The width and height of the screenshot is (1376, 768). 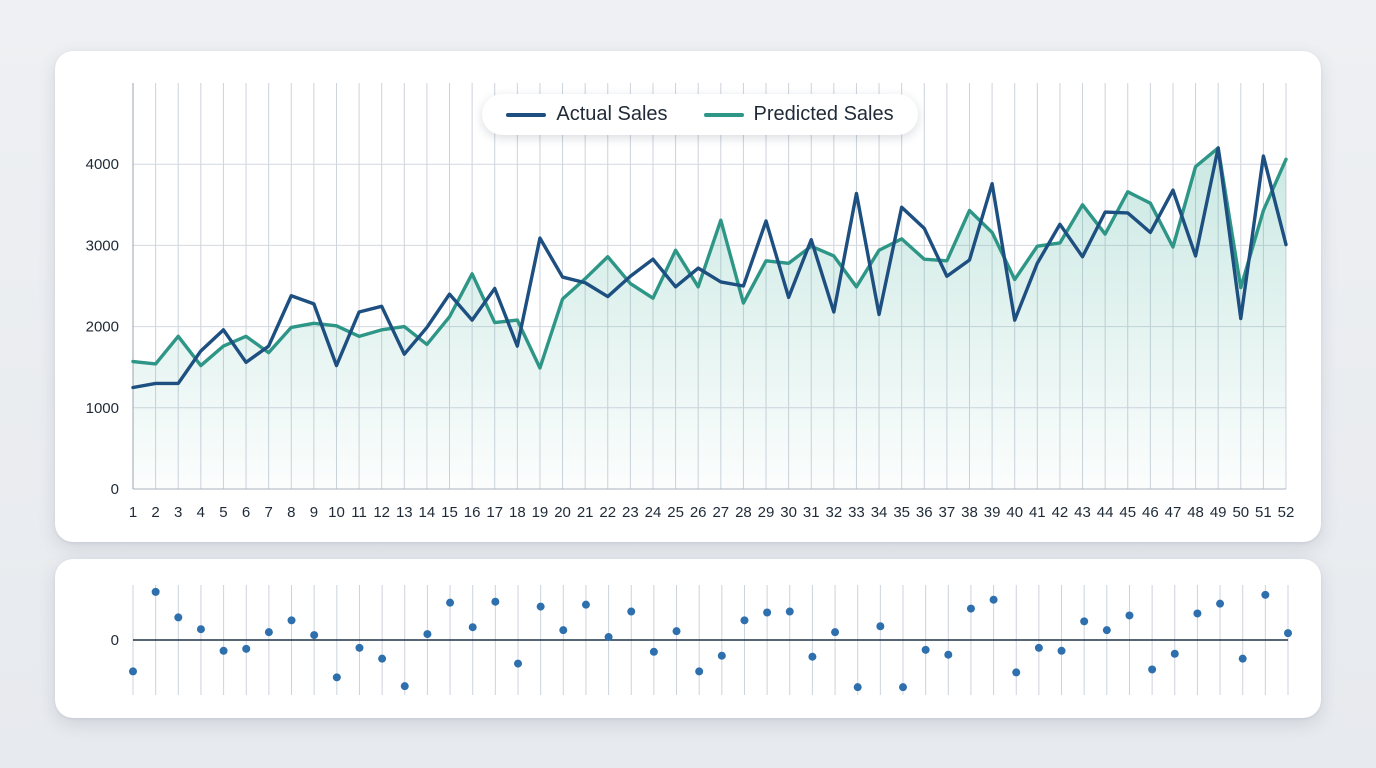 I want to click on x-tick-label: 4, so click(x=201, y=512).